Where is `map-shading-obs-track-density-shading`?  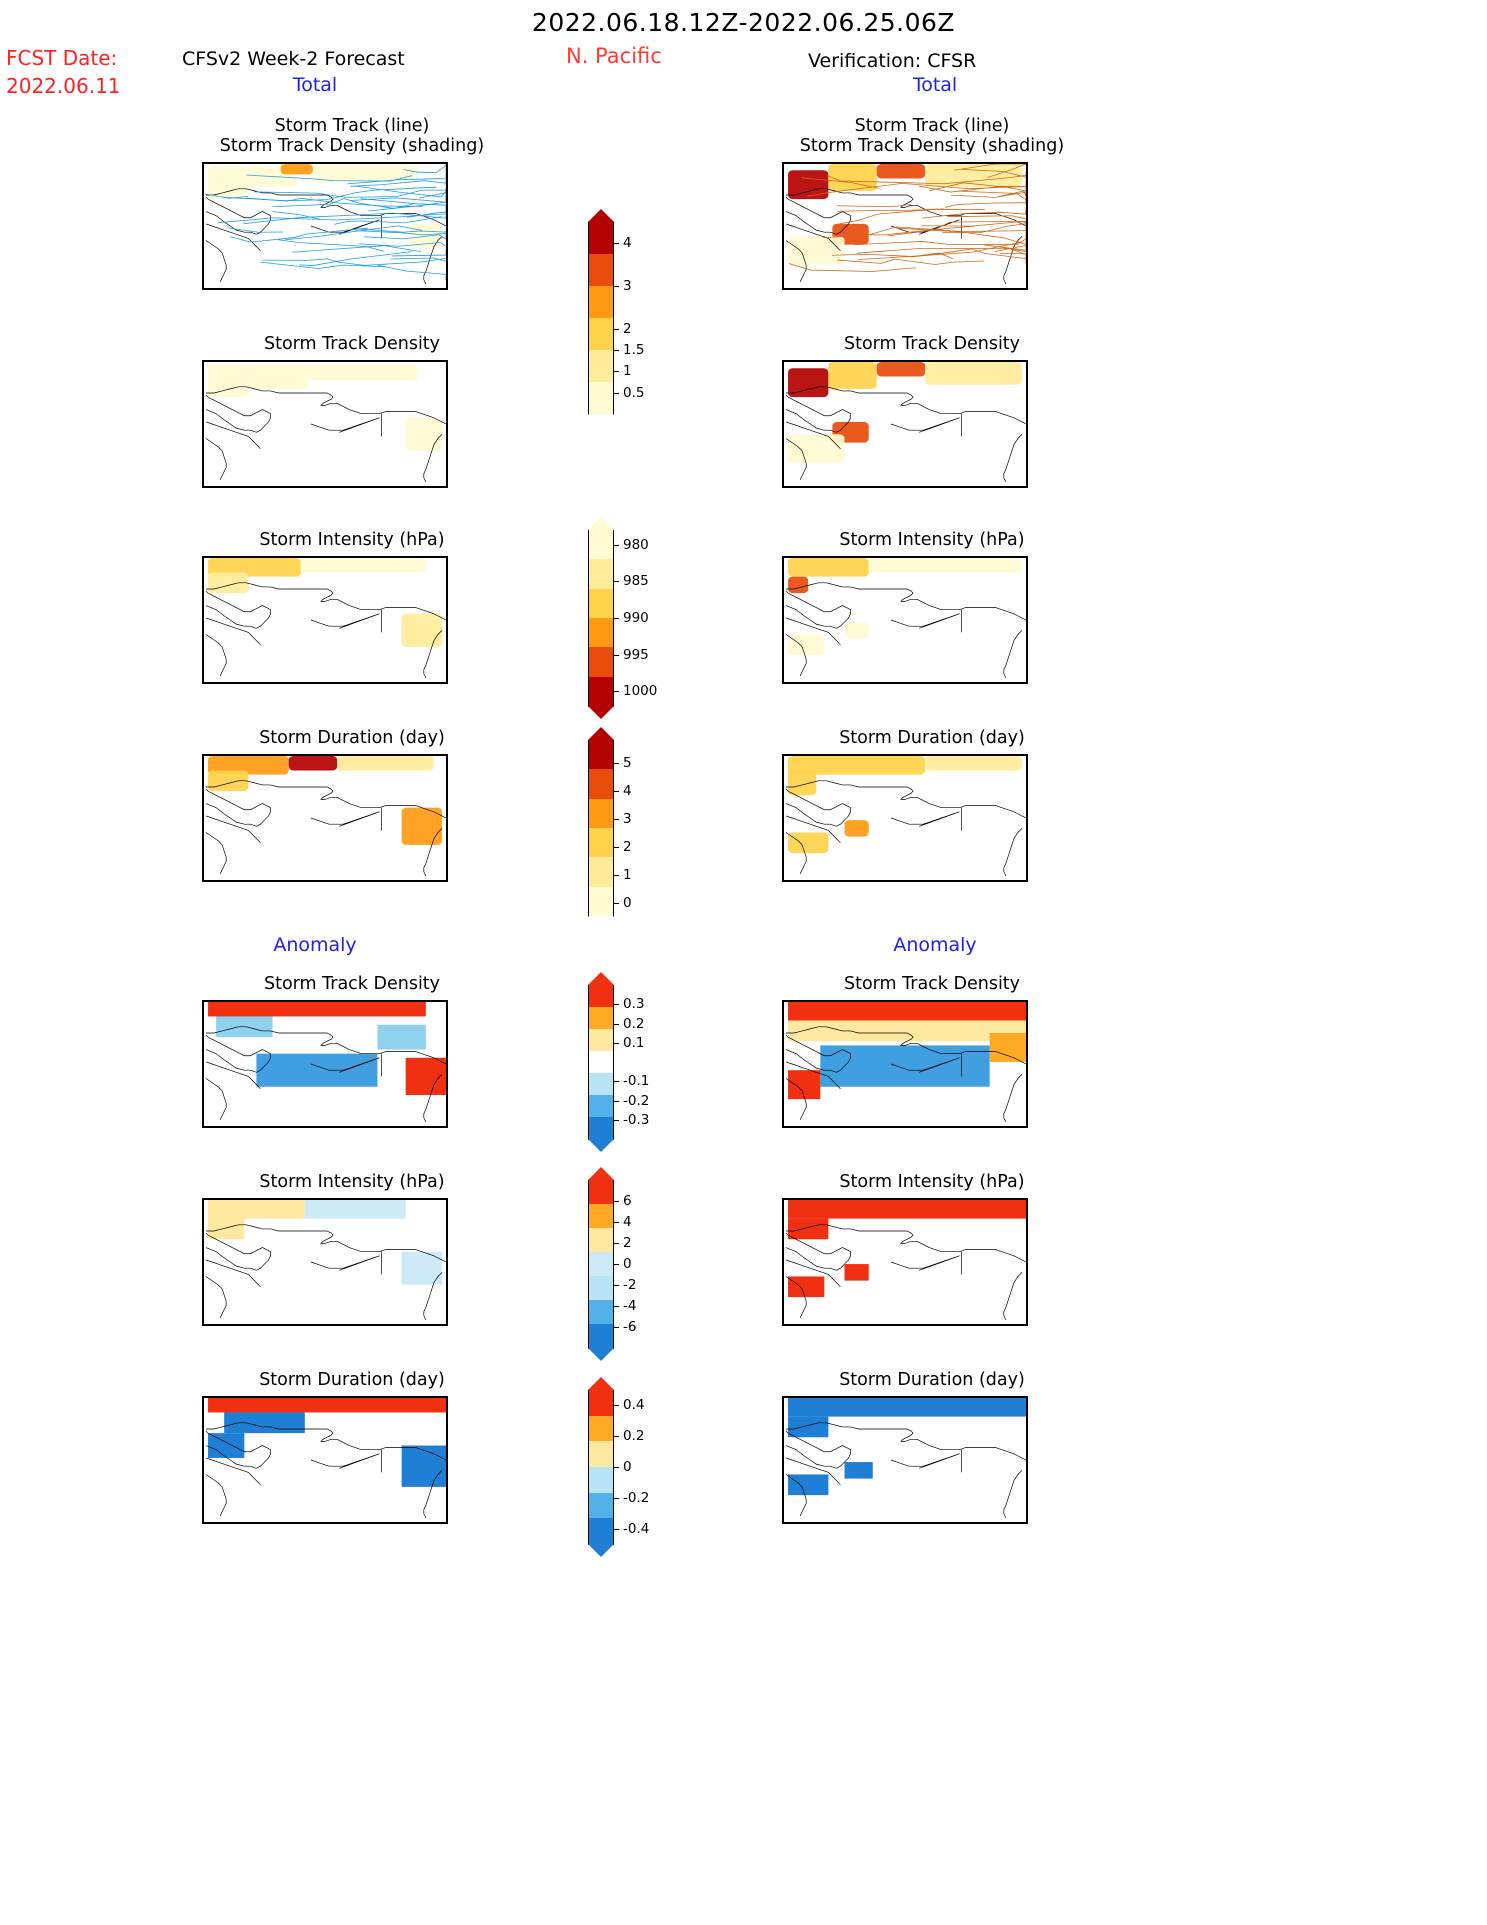 map-shading-obs-track-density-shading is located at coordinates (905, 224).